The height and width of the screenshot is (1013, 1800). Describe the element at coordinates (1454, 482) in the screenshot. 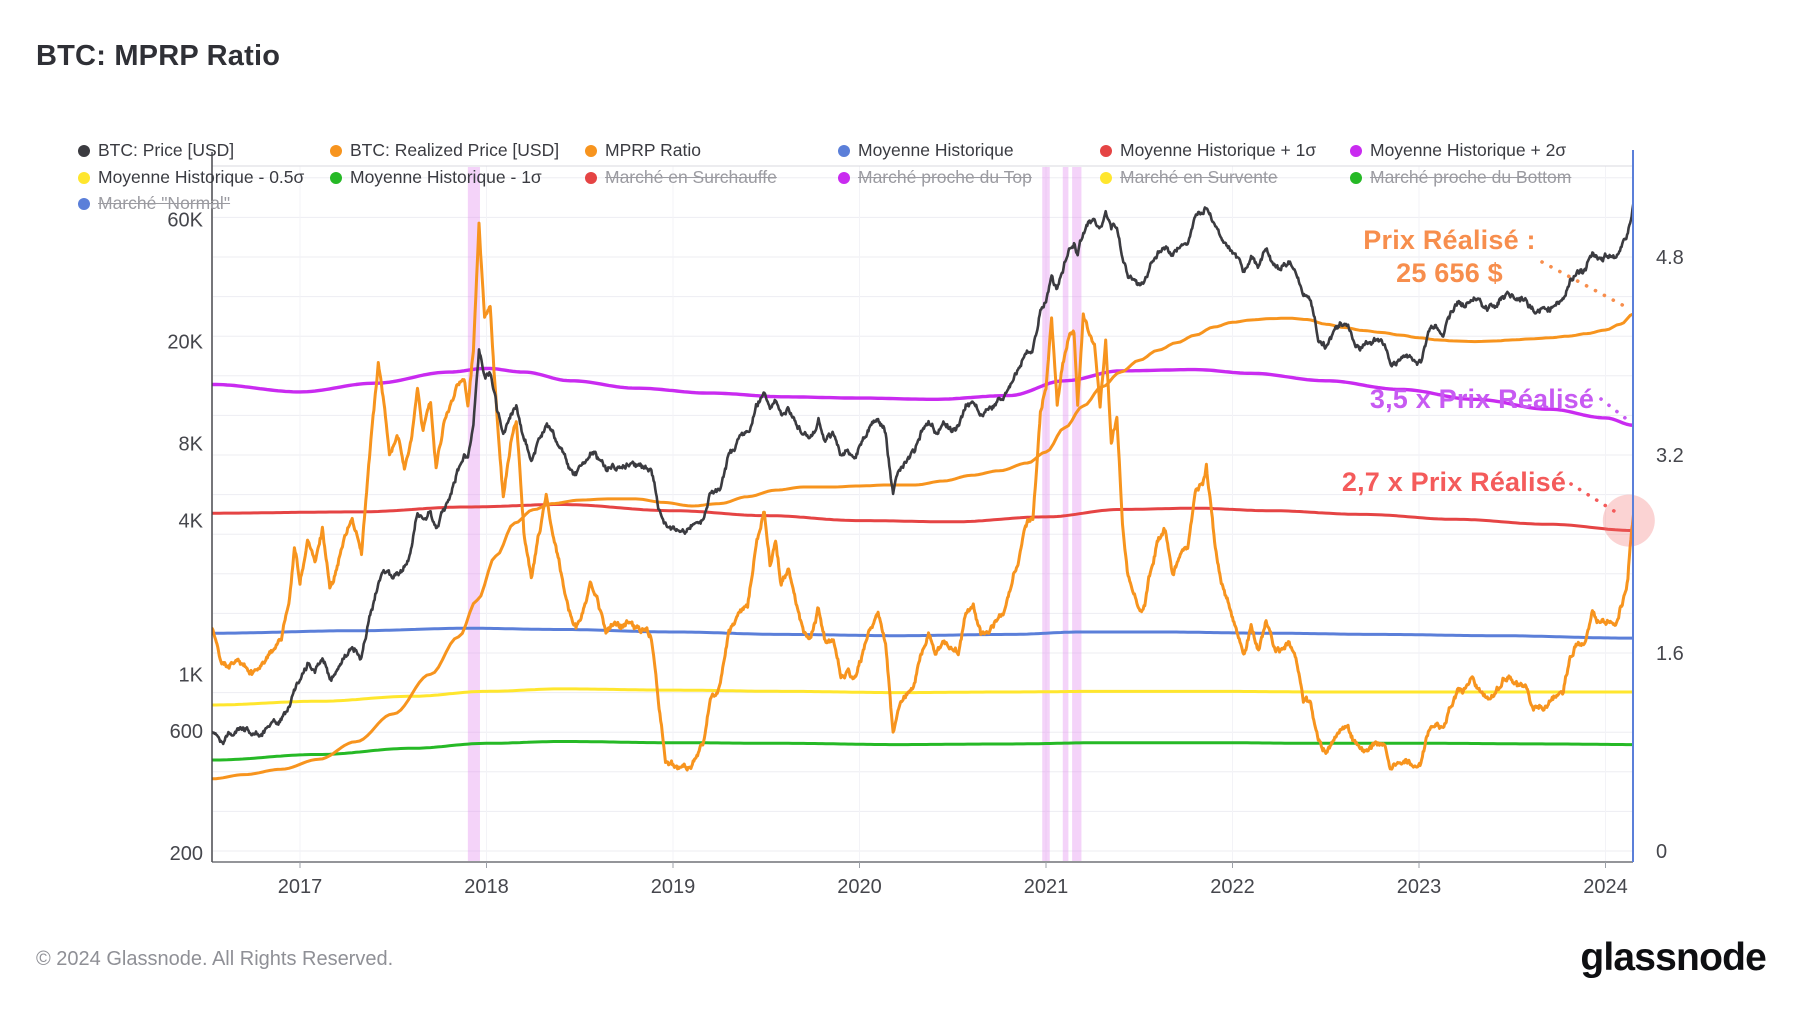

I see `annotation-2-7x-realized: 2,7 x Prix Réalisé` at that location.